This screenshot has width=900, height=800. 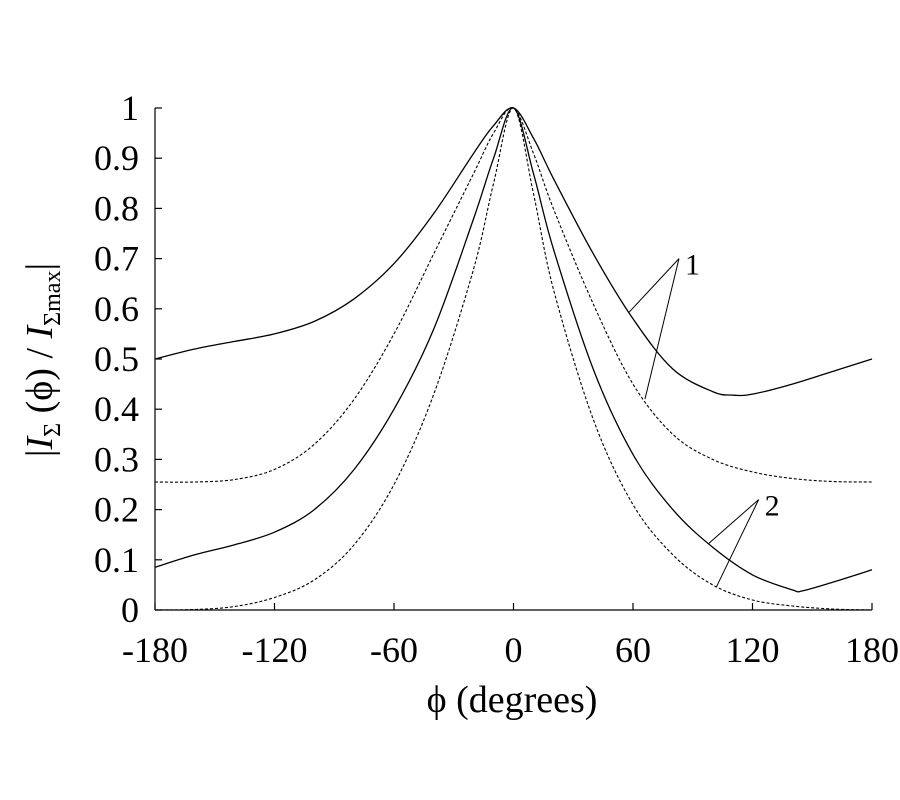 What do you see at coordinates (394, 650) in the screenshot?
I see `x-tick-label: -60` at bounding box center [394, 650].